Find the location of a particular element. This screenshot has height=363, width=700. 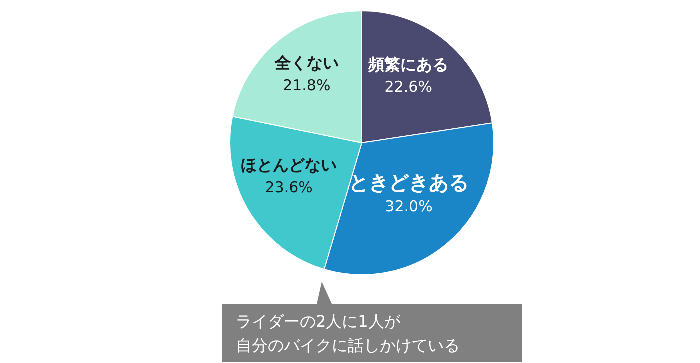

slice-label: ときどきある is located at coordinates (409, 182).